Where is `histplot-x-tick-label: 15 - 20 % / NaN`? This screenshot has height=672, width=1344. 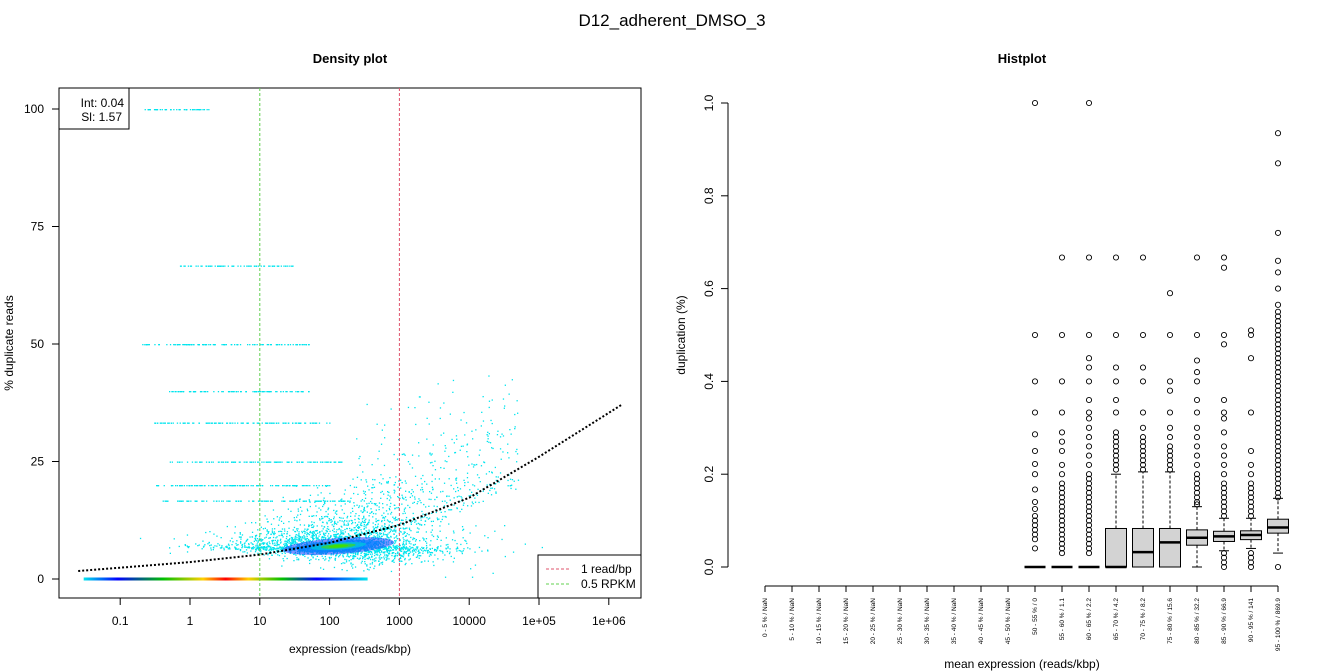
histplot-x-tick-label: 15 - 20 % / NaN is located at coordinates (846, 621).